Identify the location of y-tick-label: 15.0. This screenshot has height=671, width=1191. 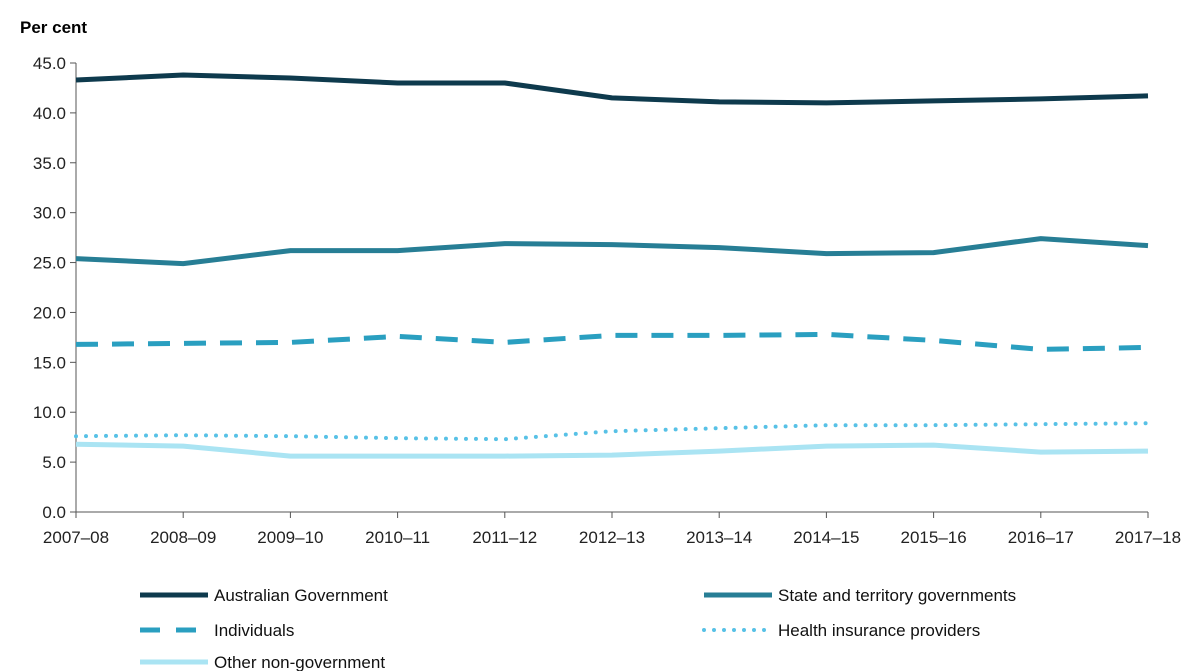
(49, 362).